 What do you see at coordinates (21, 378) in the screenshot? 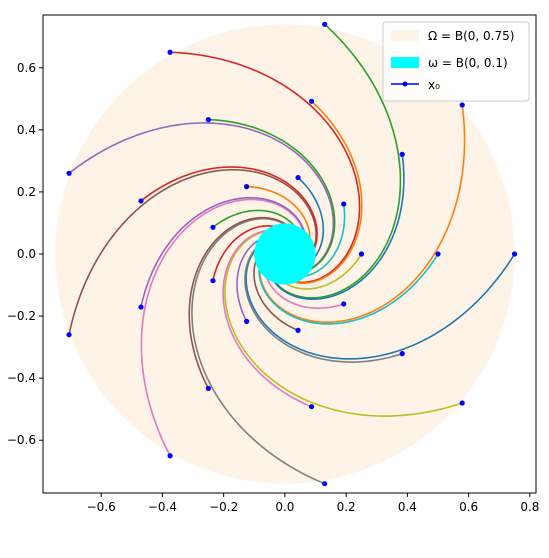
I see `y-tick-label: −0.4` at bounding box center [21, 378].